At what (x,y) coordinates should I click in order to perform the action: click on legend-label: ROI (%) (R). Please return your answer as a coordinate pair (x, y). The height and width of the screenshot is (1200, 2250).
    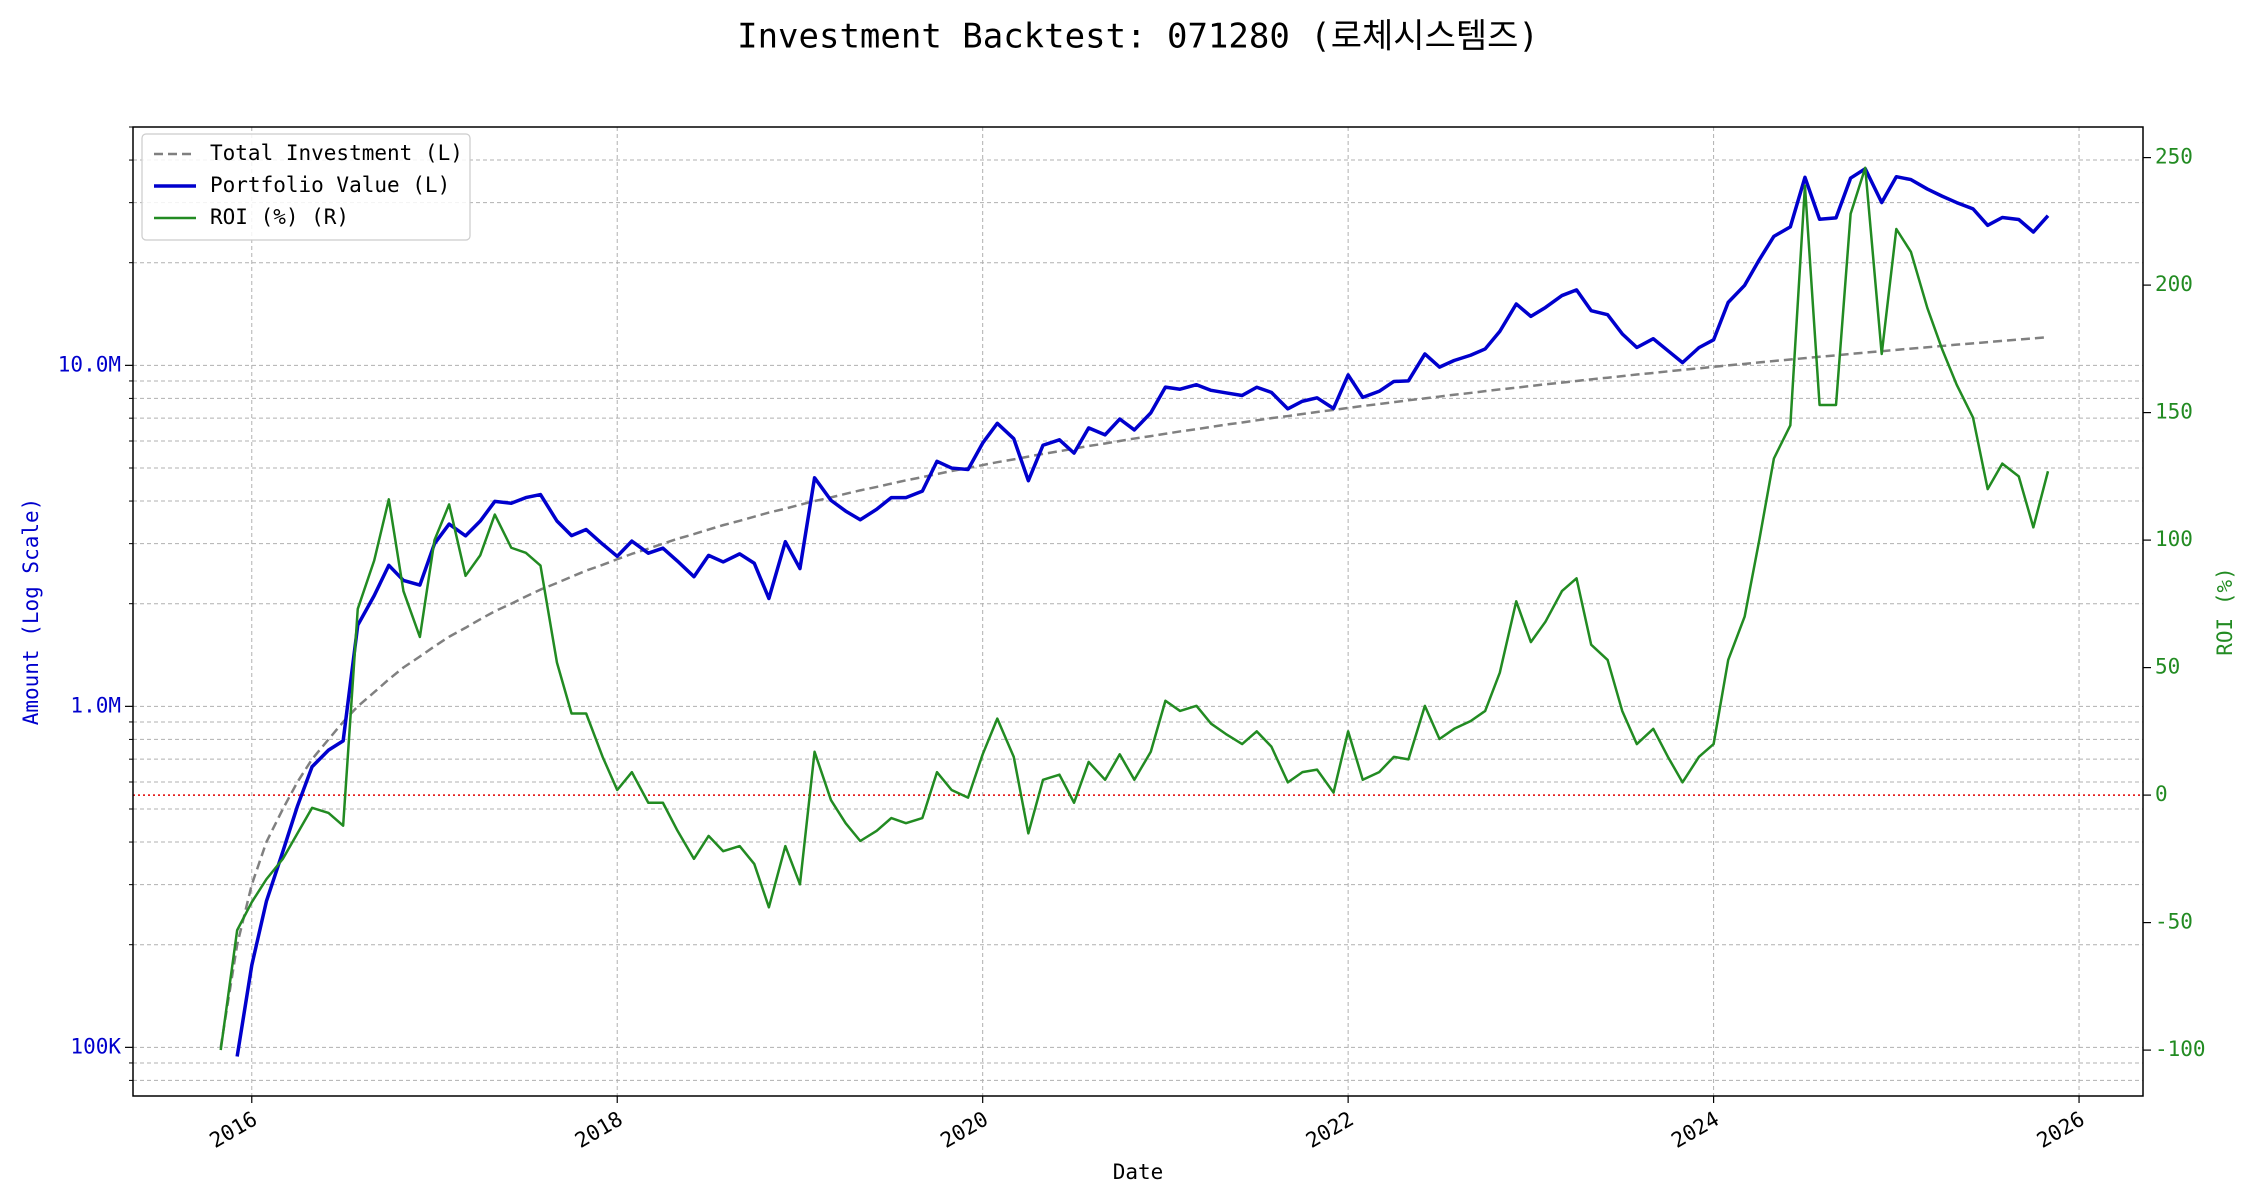
    Looking at the image, I should click on (279, 217).